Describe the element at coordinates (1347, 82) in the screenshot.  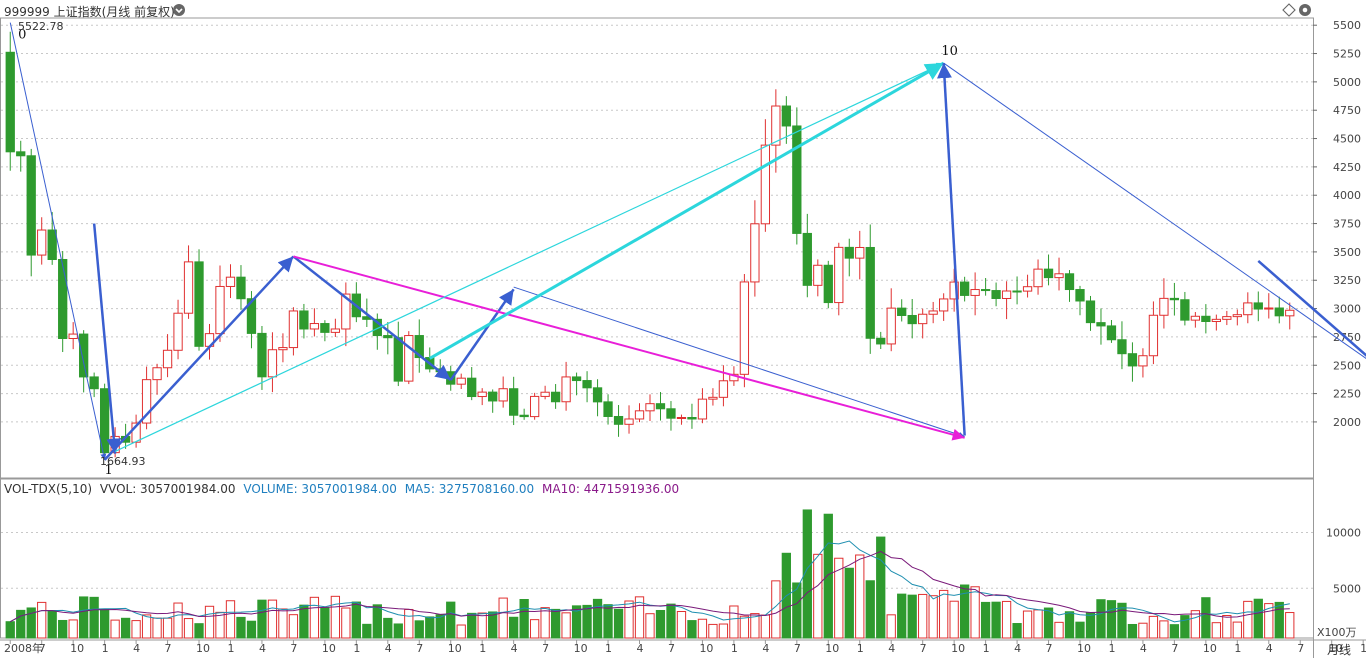
I see `price-tick-label: 5000` at that location.